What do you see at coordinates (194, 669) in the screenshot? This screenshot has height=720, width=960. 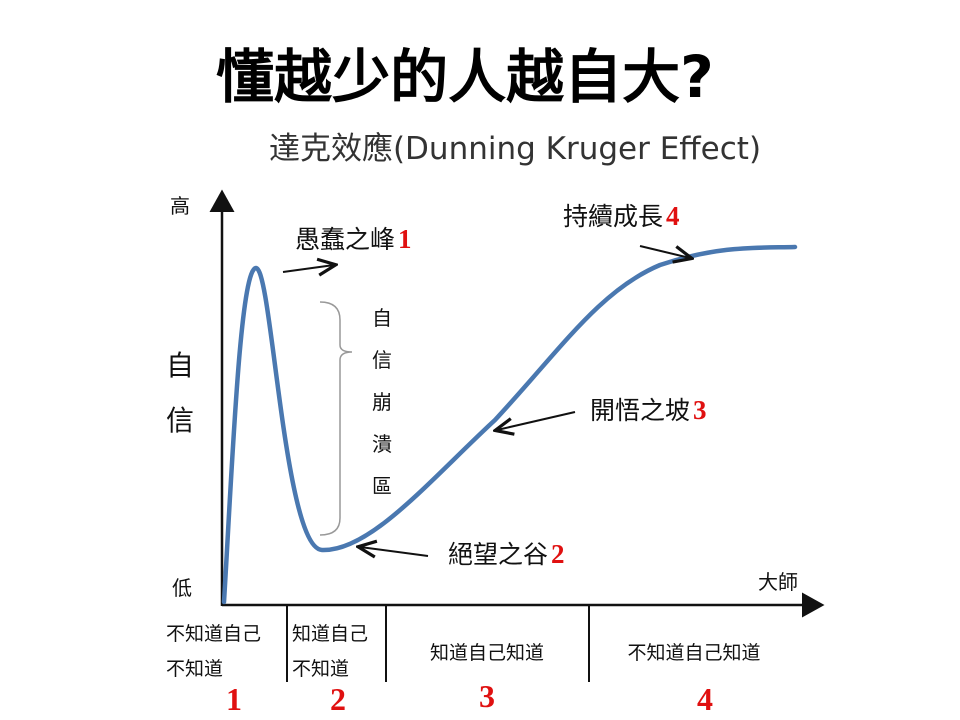 I see `stage-1-line-2: 不知道` at bounding box center [194, 669].